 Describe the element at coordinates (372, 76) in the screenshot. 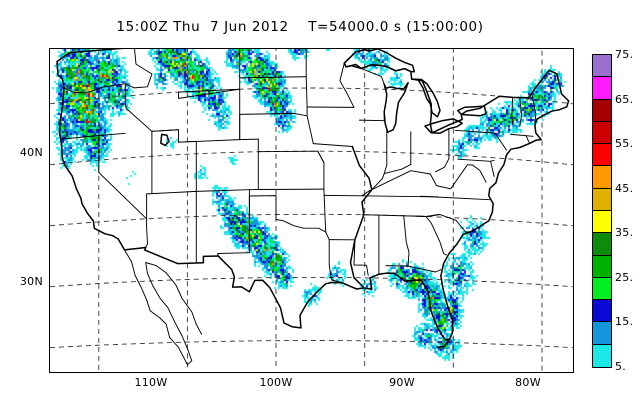

I see `border-s-mi-wi` at that location.